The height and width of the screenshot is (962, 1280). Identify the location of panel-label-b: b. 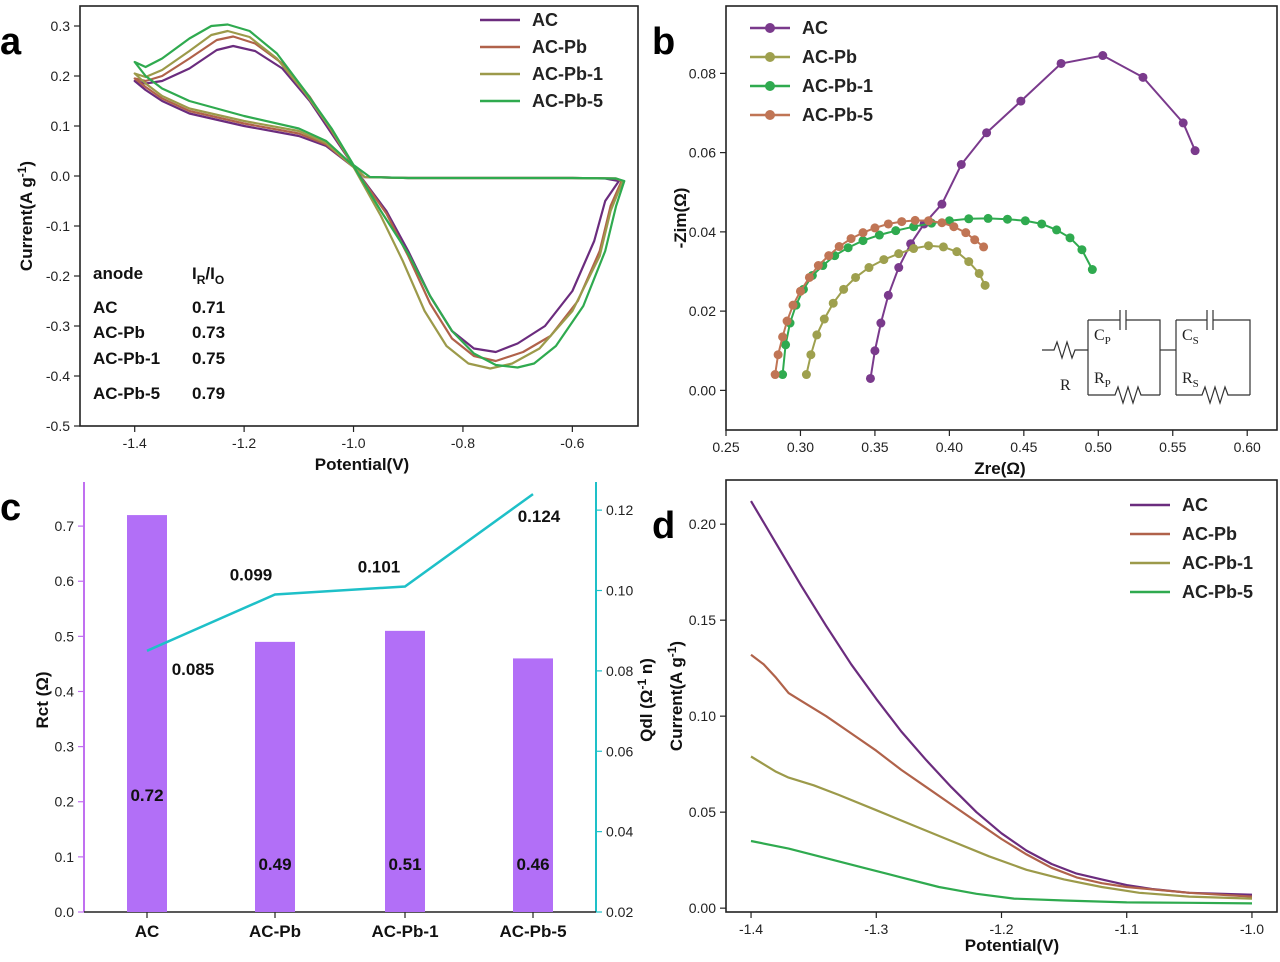
(663, 42).